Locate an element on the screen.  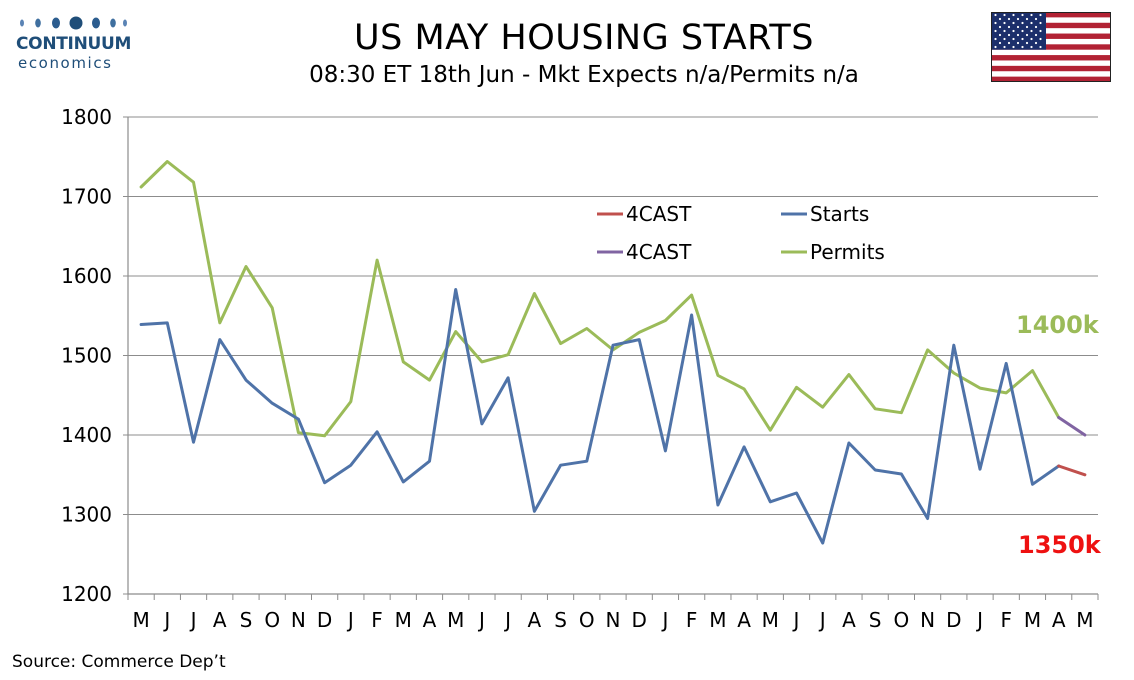
legend-label: Permits is located at coordinates (847, 252).